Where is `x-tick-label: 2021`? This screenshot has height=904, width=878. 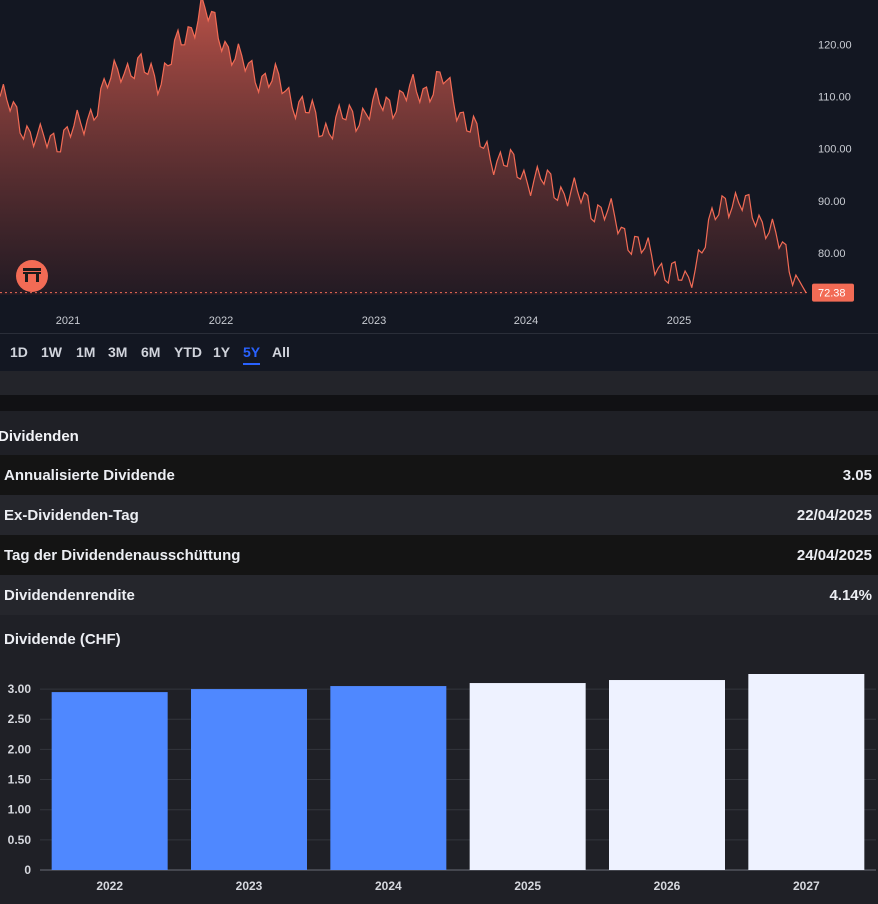 x-tick-label: 2021 is located at coordinates (68, 321).